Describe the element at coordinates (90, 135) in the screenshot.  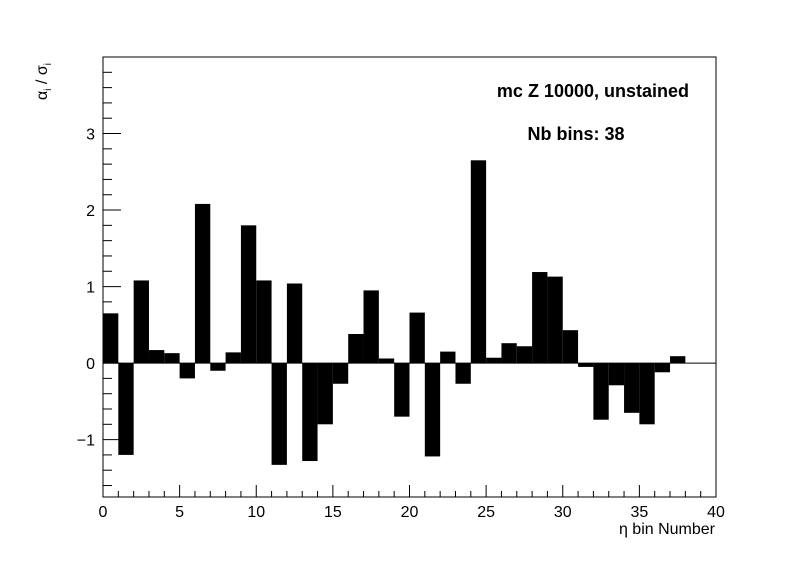
I see `y-tick-label-3: 3` at that location.